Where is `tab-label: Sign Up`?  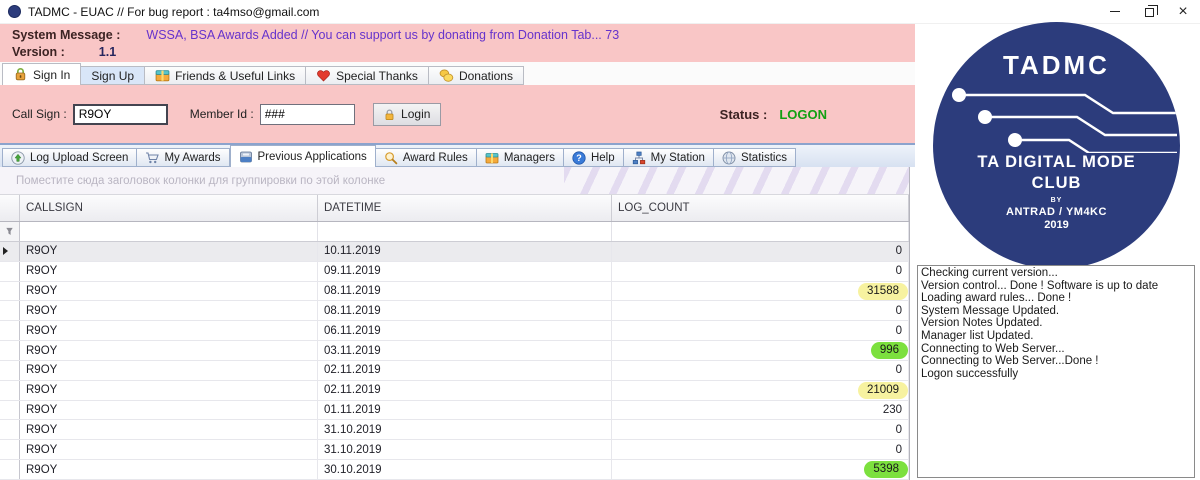 tab-label: Sign Up is located at coordinates (113, 75).